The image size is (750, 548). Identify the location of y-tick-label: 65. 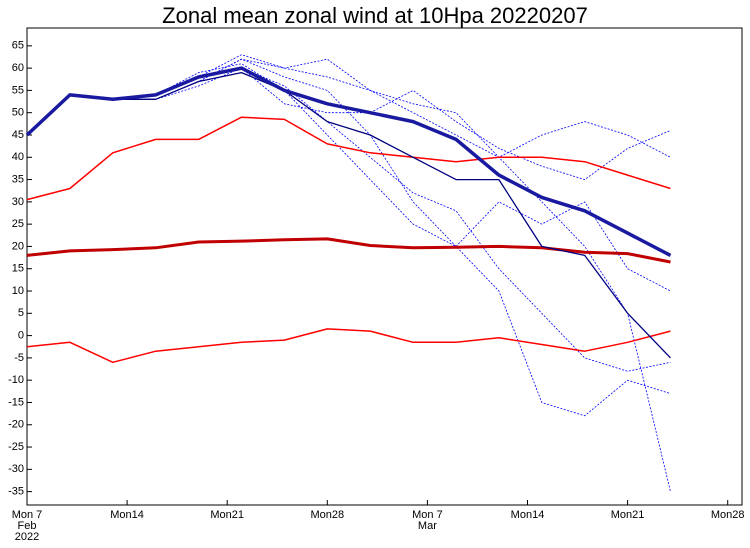
(18, 46).